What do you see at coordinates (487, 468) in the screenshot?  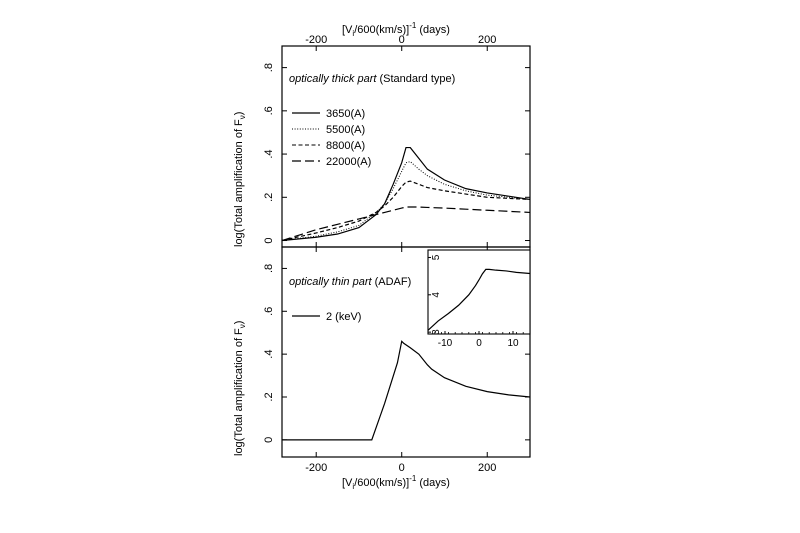 I see `bottom-x-tick-label: 200` at bounding box center [487, 468].